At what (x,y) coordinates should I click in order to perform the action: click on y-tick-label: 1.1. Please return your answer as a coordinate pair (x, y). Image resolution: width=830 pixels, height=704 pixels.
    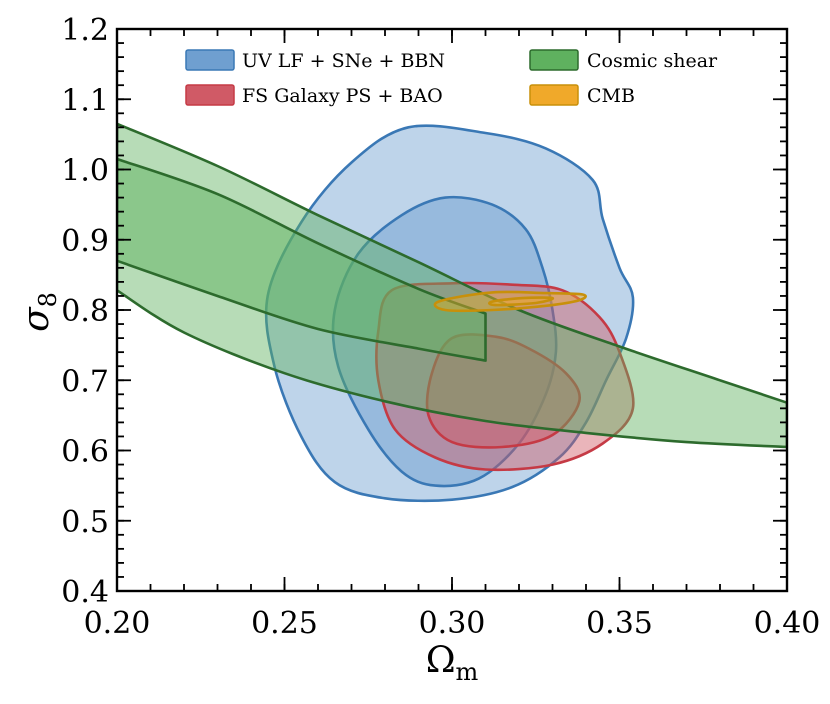
    Looking at the image, I should click on (85, 100).